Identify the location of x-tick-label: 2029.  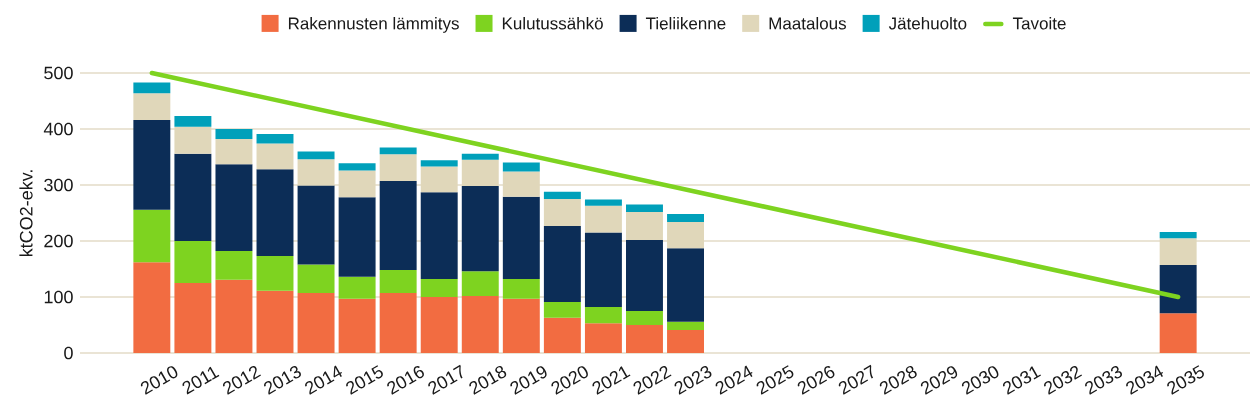
(939, 380).